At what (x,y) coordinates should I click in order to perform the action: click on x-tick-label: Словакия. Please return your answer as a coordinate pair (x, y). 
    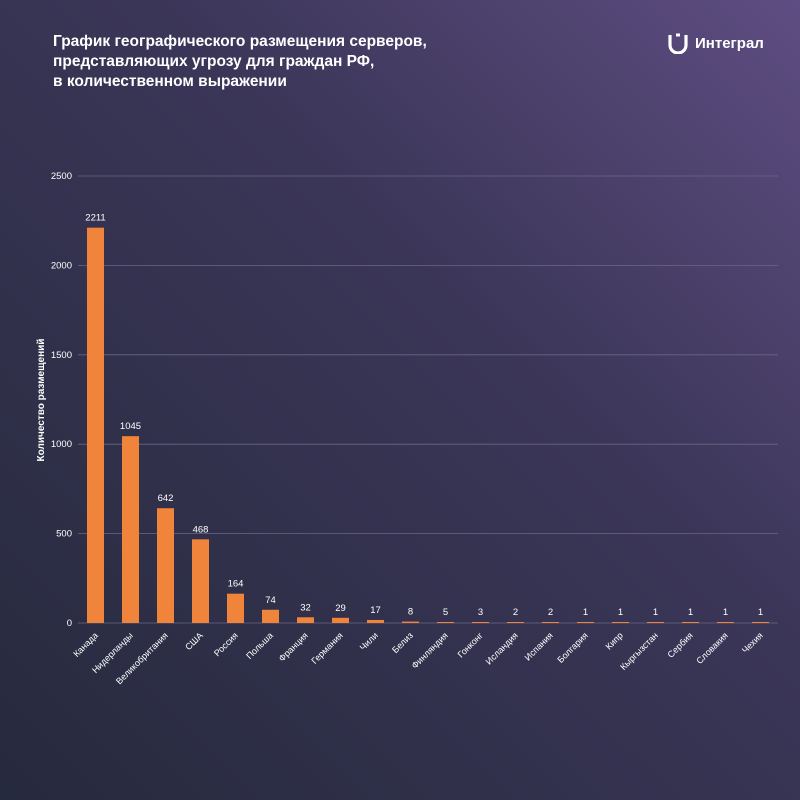
    Looking at the image, I should click on (712, 648).